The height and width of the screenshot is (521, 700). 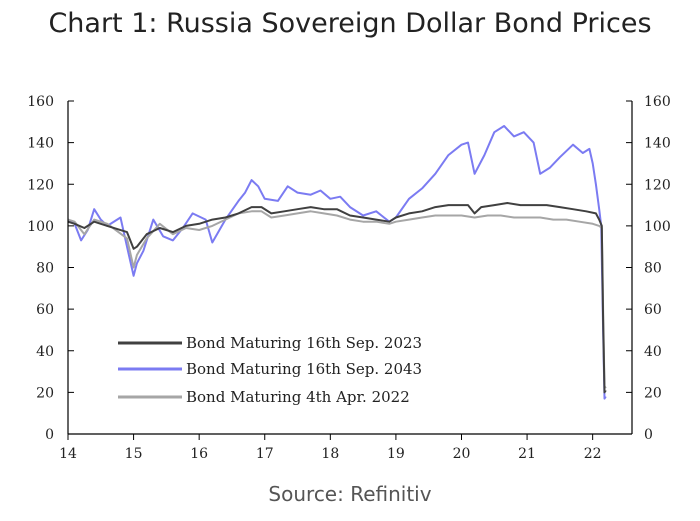 What do you see at coordinates (40, 227) in the screenshot?
I see `y-tick-label-left: 100` at bounding box center [40, 227].